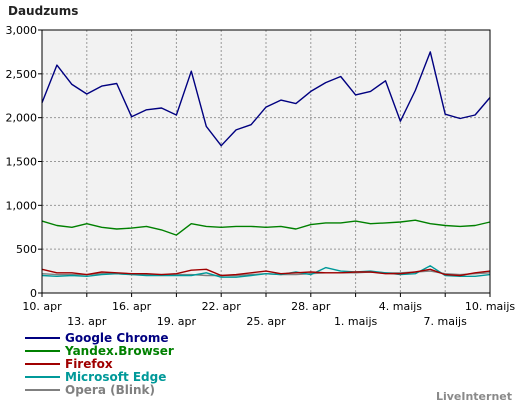 The width and height of the screenshot is (520, 405). Describe the element at coordinates (89, 364) in the screenshot. I see `legend-label: Firefox` at that location.